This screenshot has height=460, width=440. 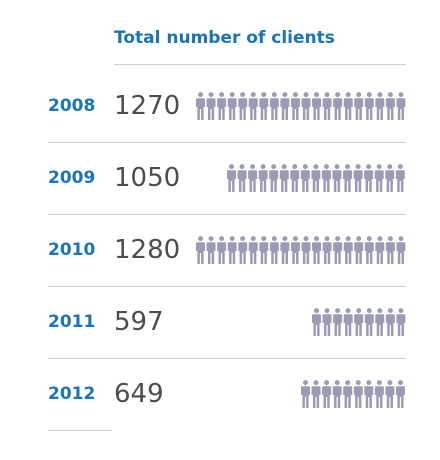 I want to click on value-label: 1270, so click(x=147, y=106).